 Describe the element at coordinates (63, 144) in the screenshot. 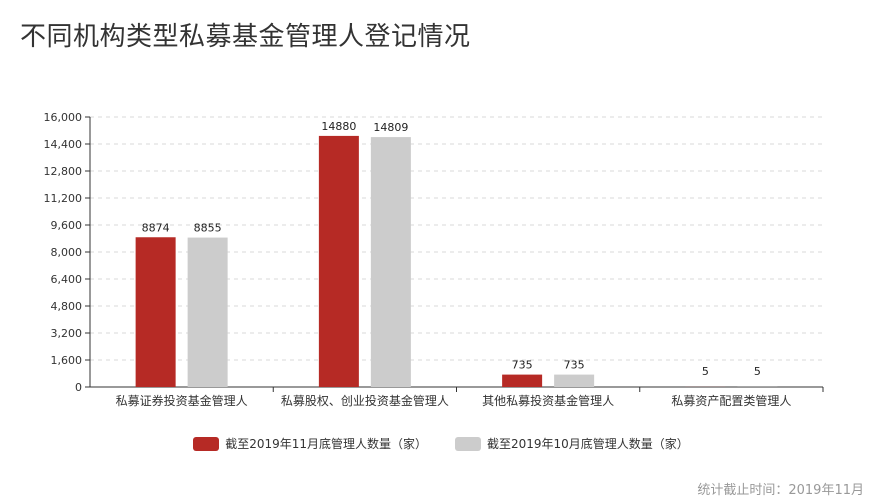

I see `y-tick-label: 14,400` at that location.